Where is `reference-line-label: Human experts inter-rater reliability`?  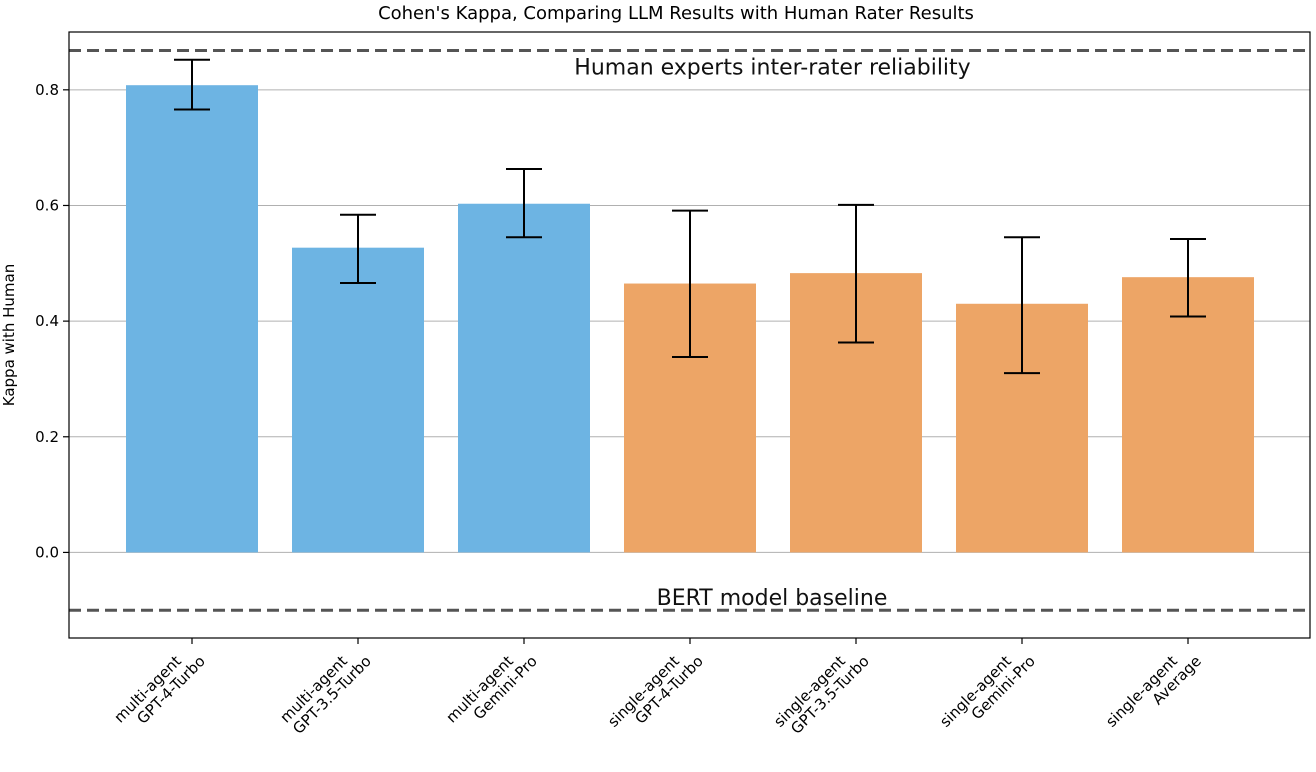
reference-line-label: Human experts inter-rater reliability is located at coordinates (772, 68).